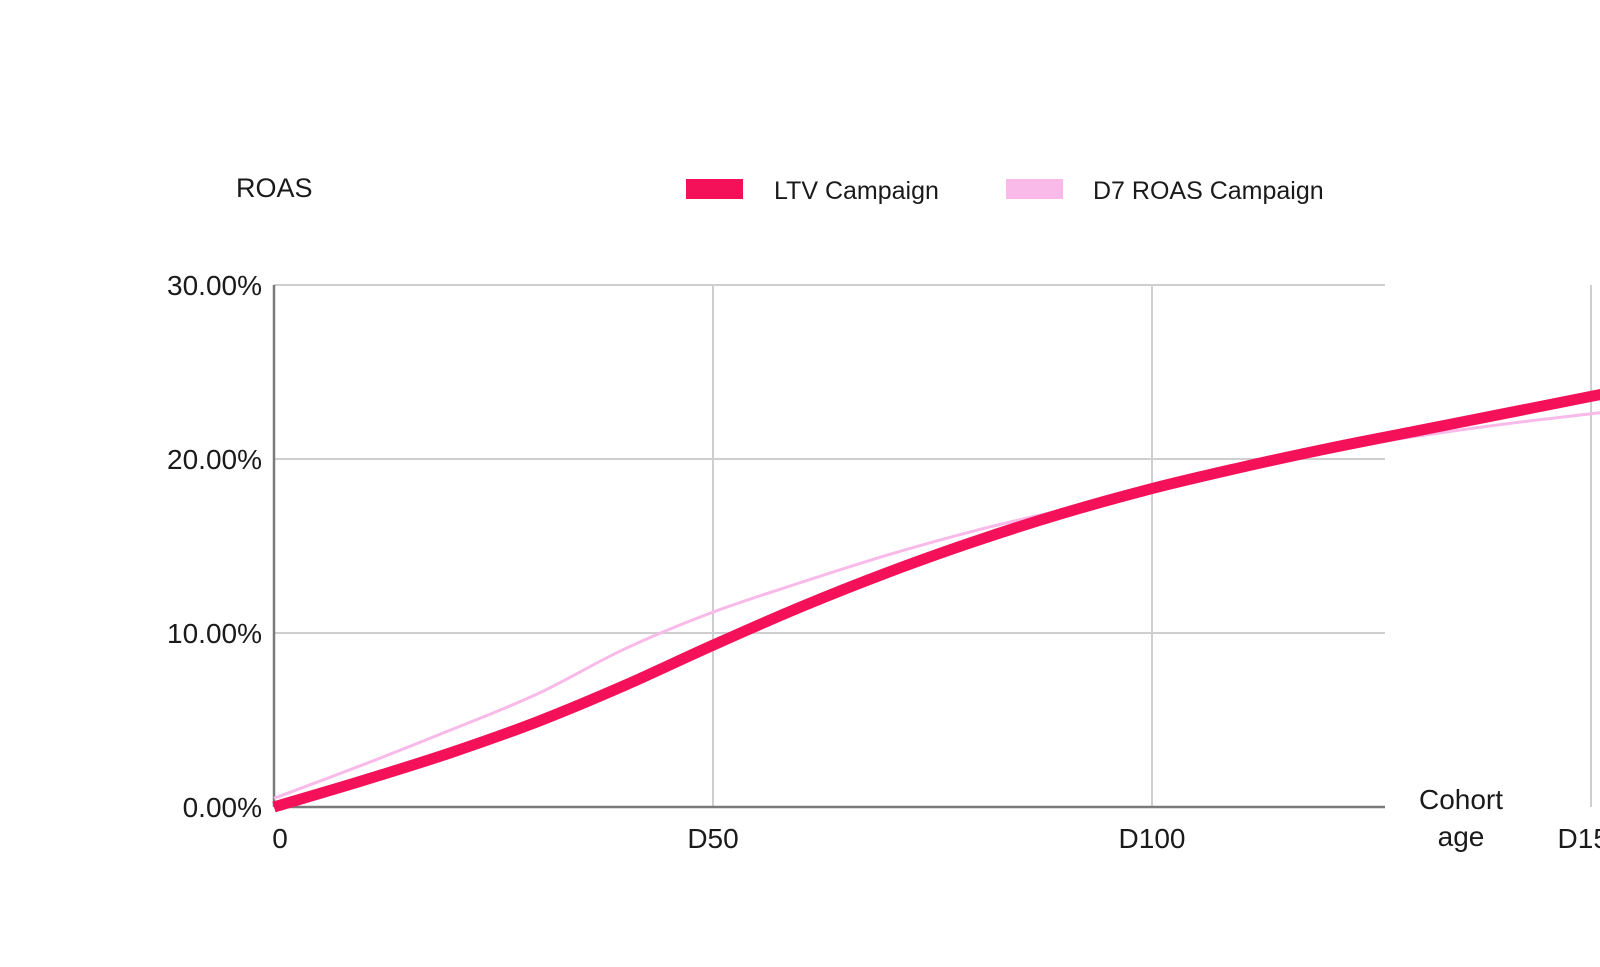 Image resolution: width=1600 pixels, height=967 pixels. What do you see at coordinates (1005, 191) in the screenshot?
I see `legend: LTV Campaign D7 ROAS Campaign` at bounding box center [1005, 191].